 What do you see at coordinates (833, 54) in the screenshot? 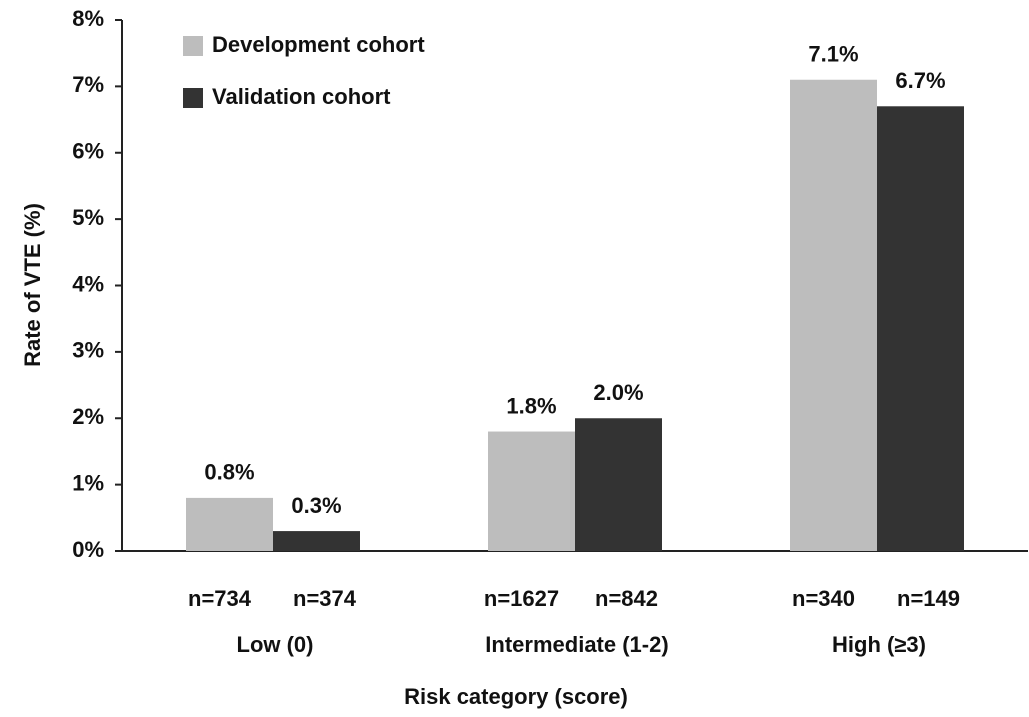
I see `value-label: 7.1%` at bounding box center [833, 54].